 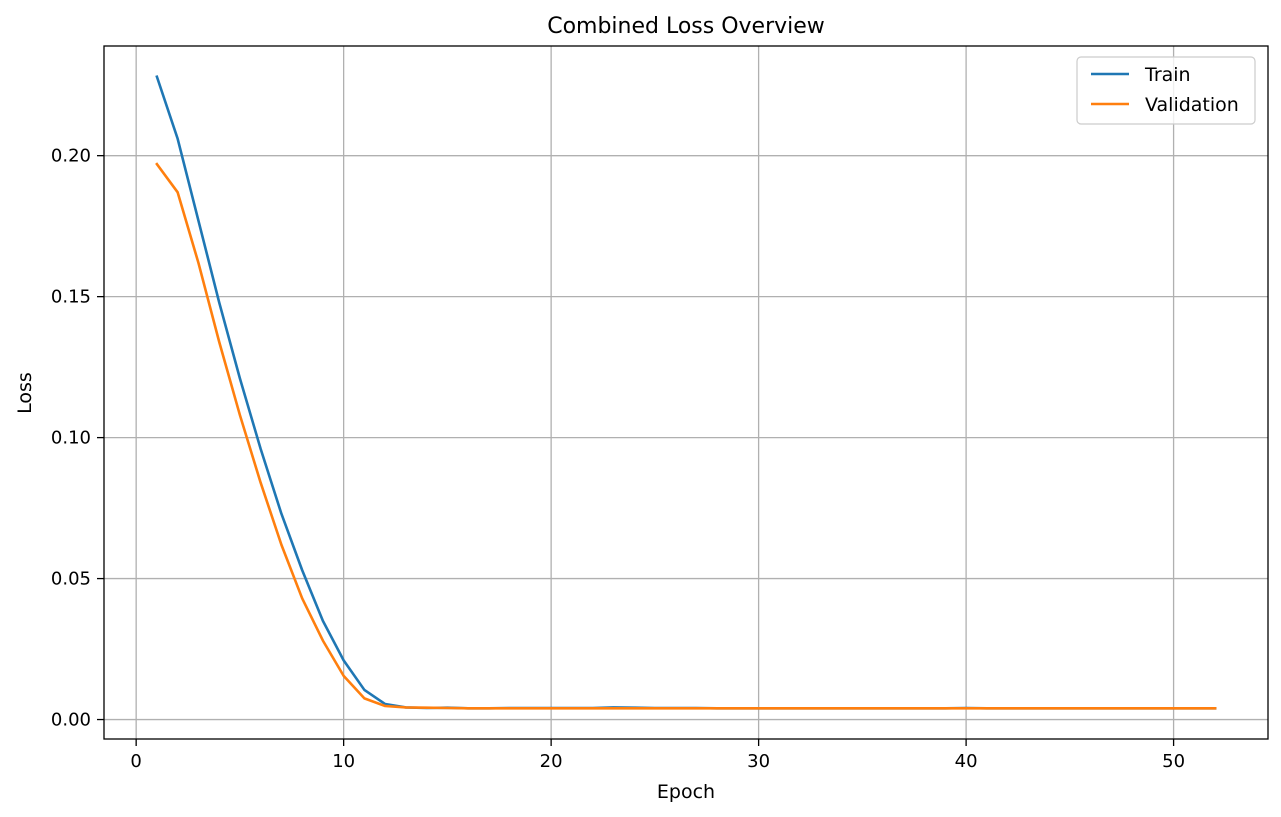 What do you see at coordinates (966, 761) in the screenshot?
I see `x-tick-label: 40` at bounding box center [966, 761].